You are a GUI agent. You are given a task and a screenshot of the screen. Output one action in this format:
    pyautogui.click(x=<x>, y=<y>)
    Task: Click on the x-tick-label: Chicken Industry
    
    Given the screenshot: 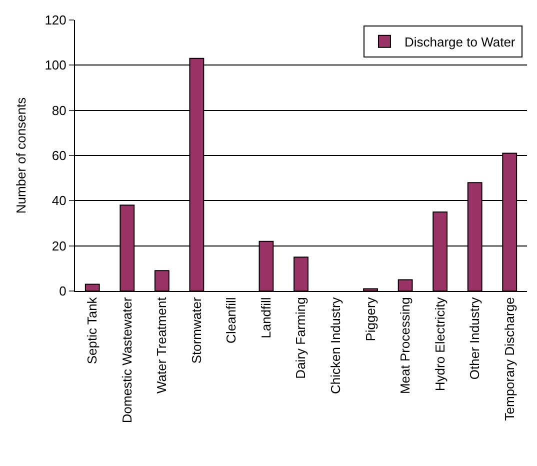 What is the action you would take?
    pyautogui.click(x=335, y=345)
    